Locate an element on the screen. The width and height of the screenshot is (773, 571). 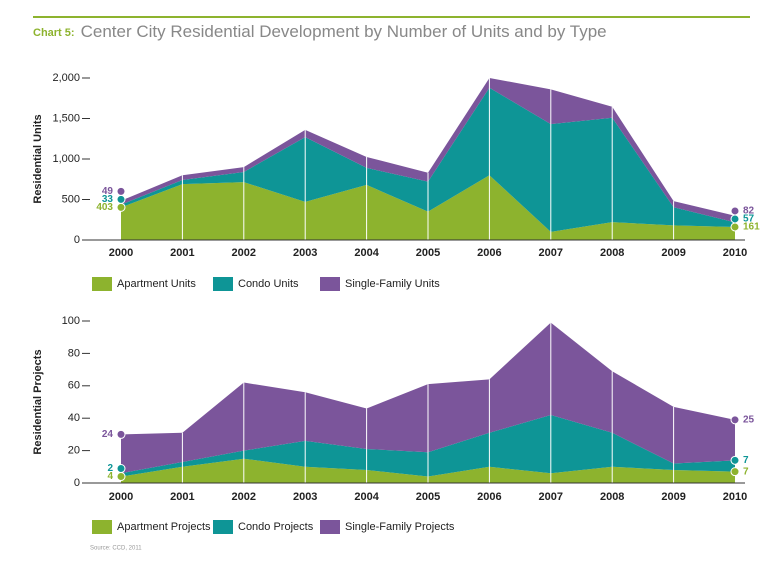
y-axis-title: Residential Units is located at coordinates (38, 158).